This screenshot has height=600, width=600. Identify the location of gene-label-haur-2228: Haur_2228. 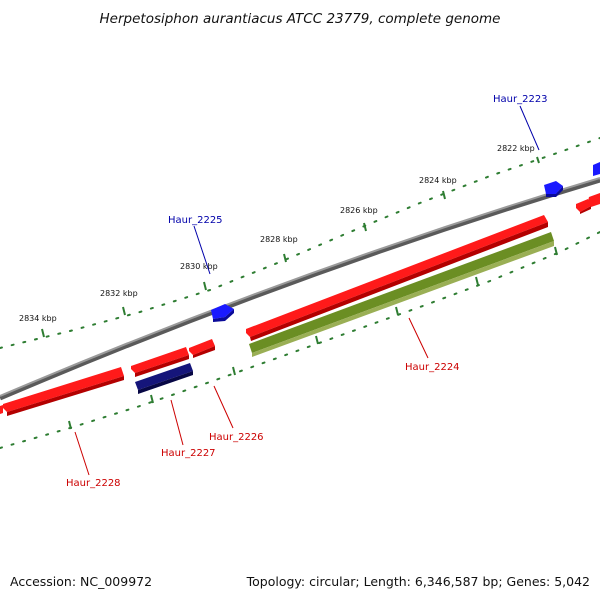
(93, 483).